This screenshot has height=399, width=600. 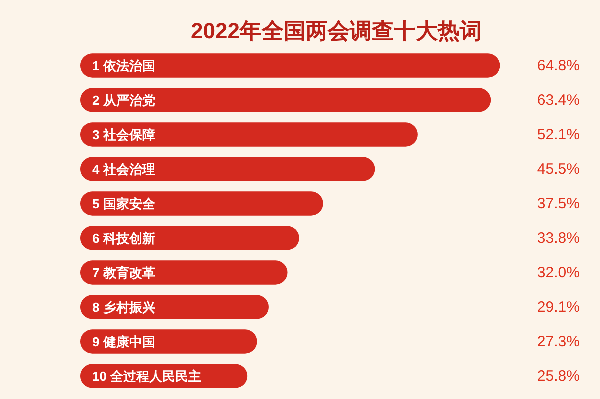 What do you see at coordinates (124, 66) in the screenshot?
I see `y-tick-label: 1 依法治国` at bounding box center [124, 66].